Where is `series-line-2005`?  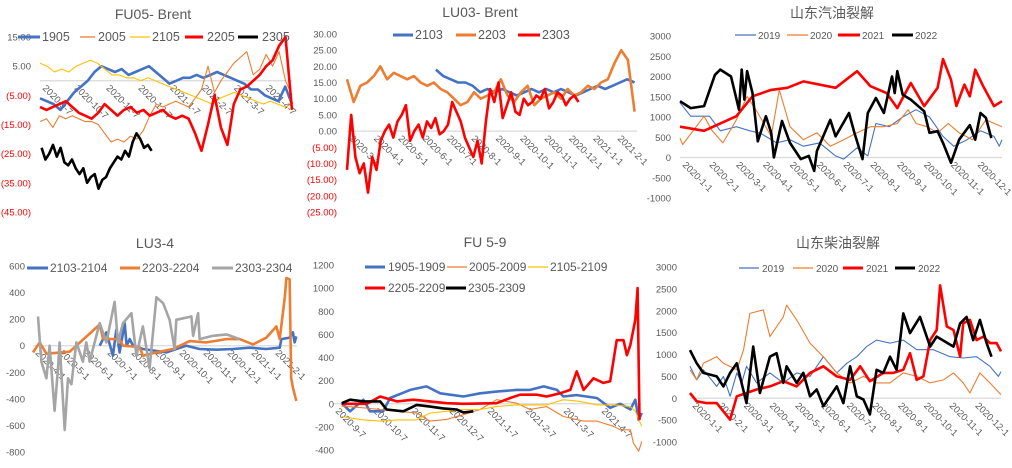 series-line-2005 is located at coordinates (166, 97).